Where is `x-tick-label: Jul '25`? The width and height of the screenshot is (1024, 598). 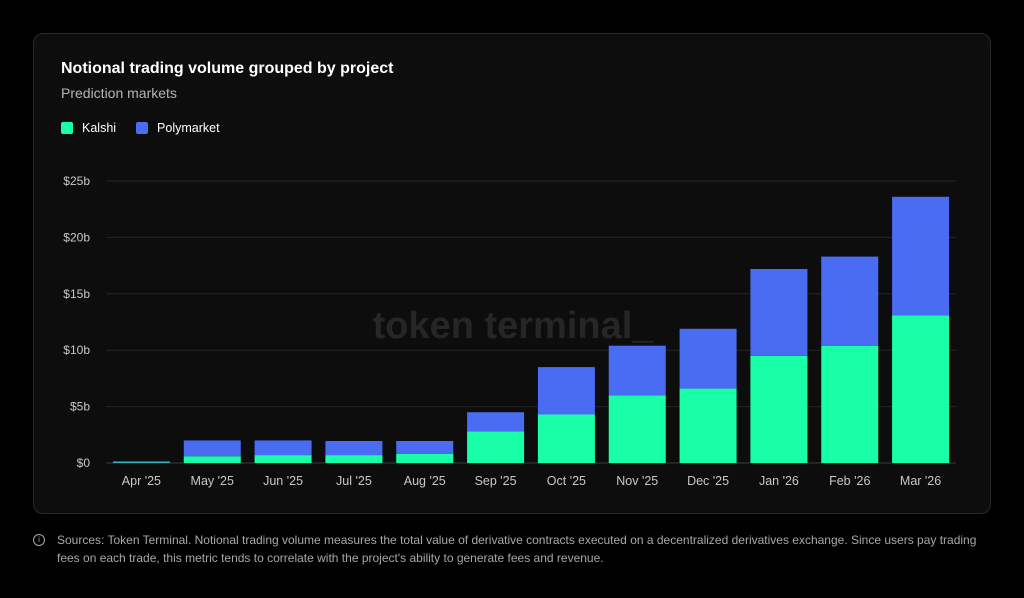 x-tick-label: Jul '25 is located at coordinates (354, 481).